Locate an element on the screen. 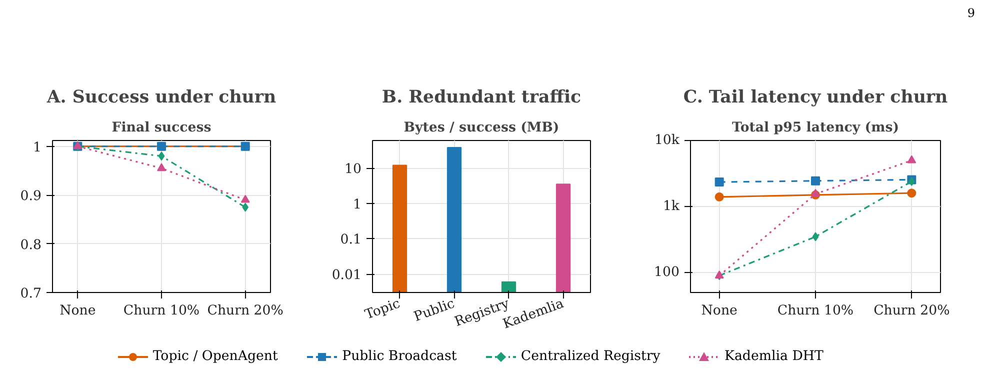  y-tick-label: 100 is located at coordinates (667, 272).